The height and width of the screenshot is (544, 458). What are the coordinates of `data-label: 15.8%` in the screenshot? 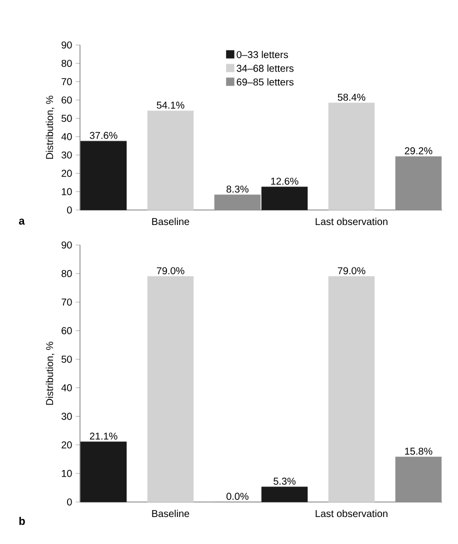 It's located at (418, 451).